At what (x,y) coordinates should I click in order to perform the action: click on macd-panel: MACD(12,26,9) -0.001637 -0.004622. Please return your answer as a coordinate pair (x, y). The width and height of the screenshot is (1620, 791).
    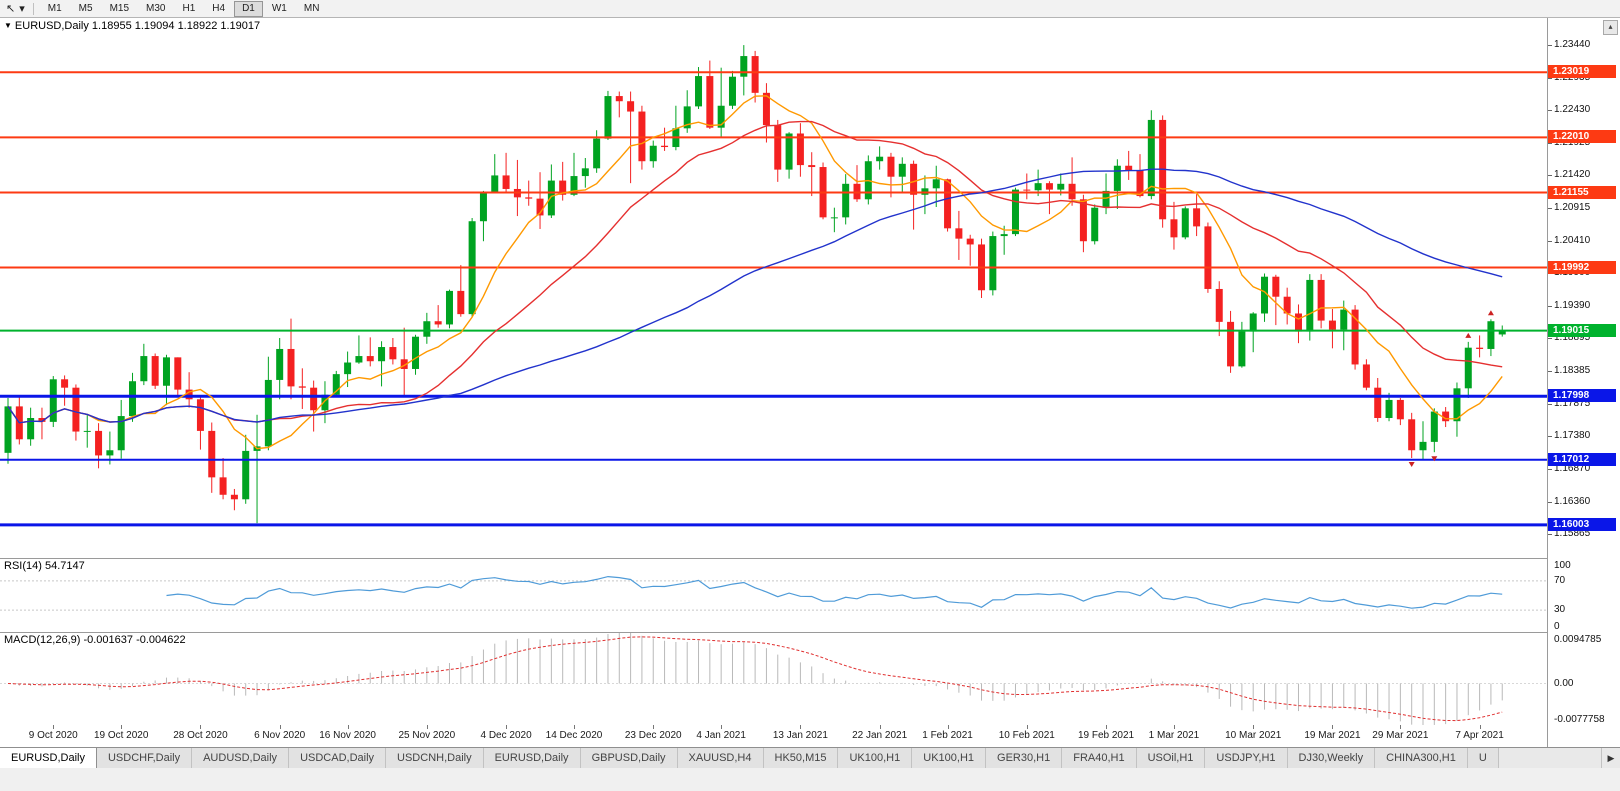
    Looking at the image, I should click on (773, 679).